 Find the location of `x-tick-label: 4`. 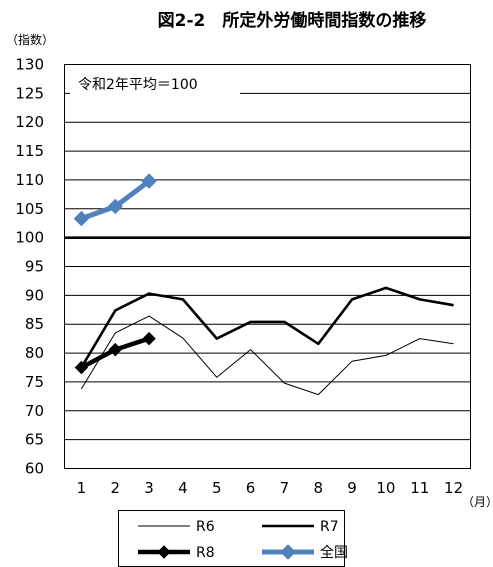

x-tick-label: 4 is located at coordinates (183, 488).